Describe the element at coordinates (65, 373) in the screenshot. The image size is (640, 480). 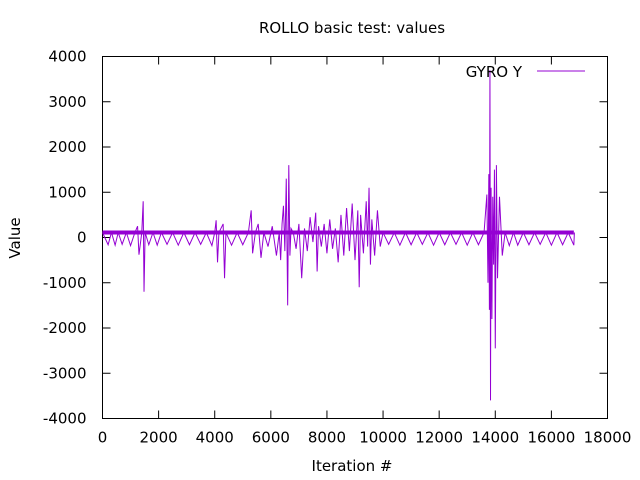
I see `y-tick-label: -3000` at that location.